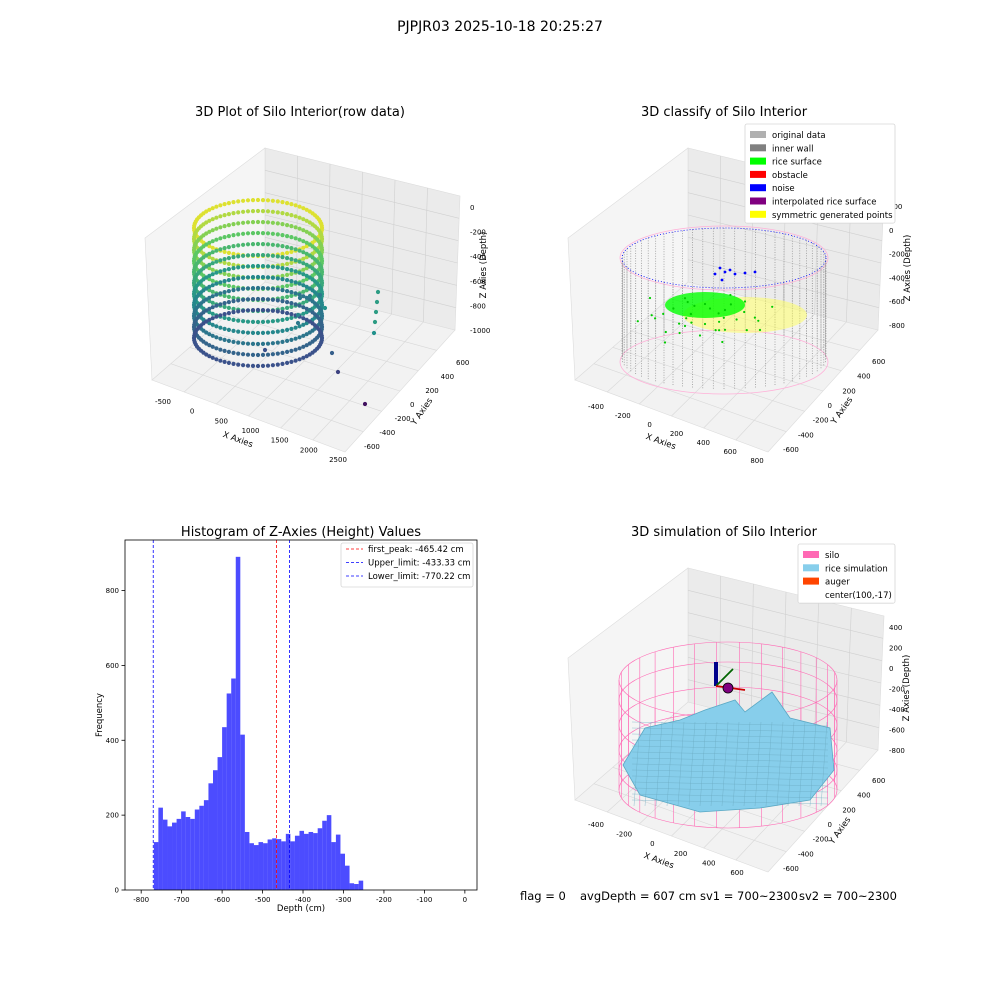  I want to click on x-tick-label: -400, so click(596, 825).